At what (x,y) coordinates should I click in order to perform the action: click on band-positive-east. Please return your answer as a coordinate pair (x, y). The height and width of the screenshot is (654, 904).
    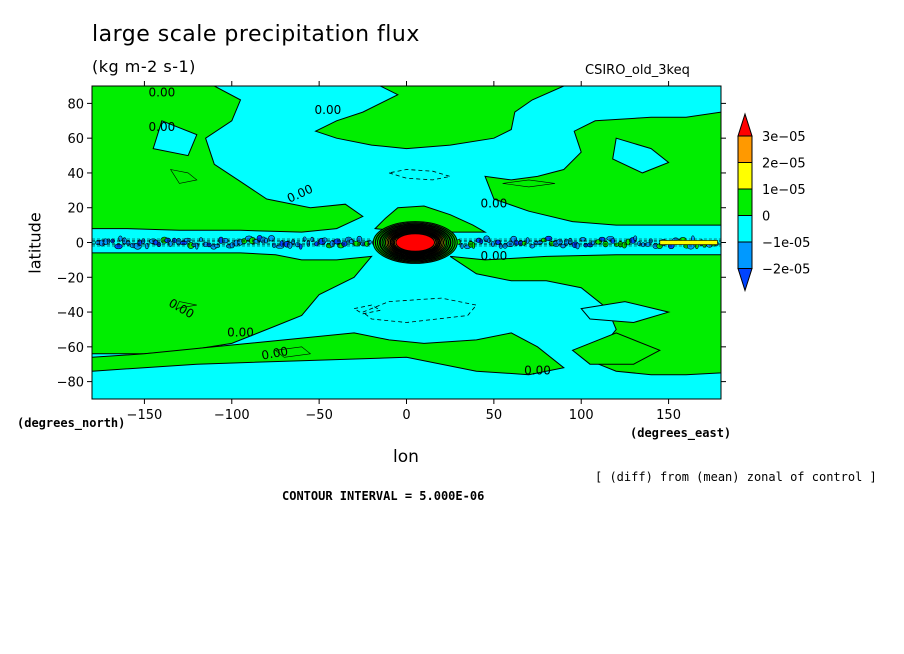
    Looking at the image, I should click on (688, 242).